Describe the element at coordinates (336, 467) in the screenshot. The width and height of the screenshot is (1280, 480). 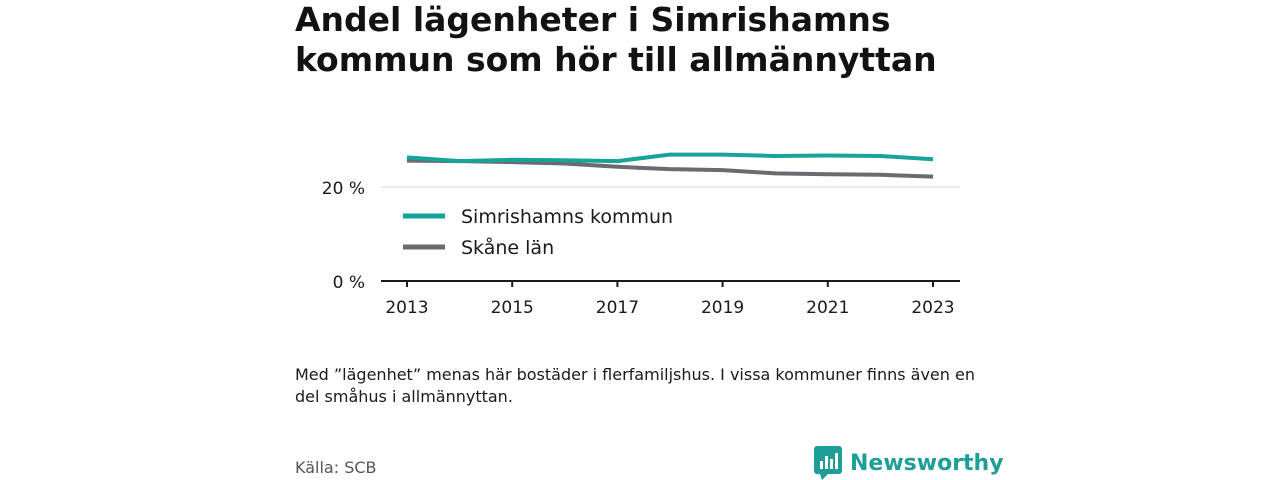
I see `source-label: Källa: SCB` at that location.